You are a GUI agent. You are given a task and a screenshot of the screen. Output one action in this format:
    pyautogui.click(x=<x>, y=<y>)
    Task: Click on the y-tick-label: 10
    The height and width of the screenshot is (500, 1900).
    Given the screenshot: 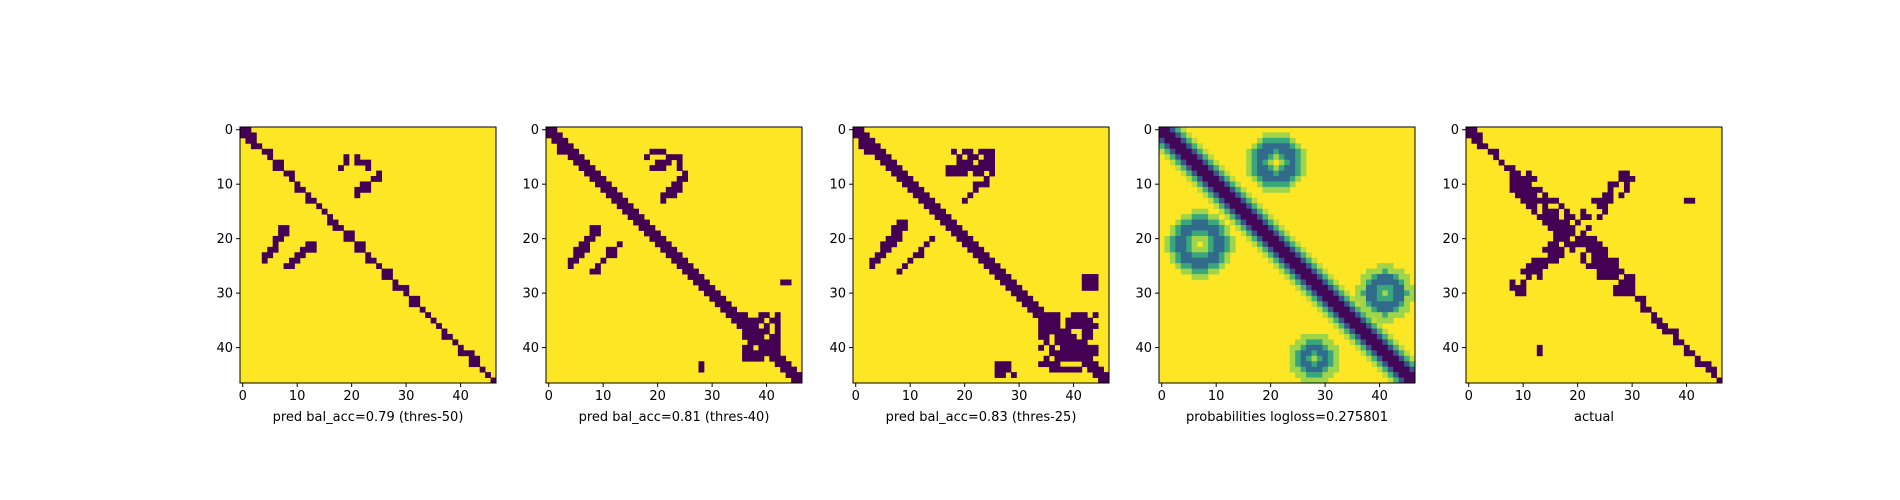 What is the action you would take?
    pyautogui.click(x=837, y=185)
    